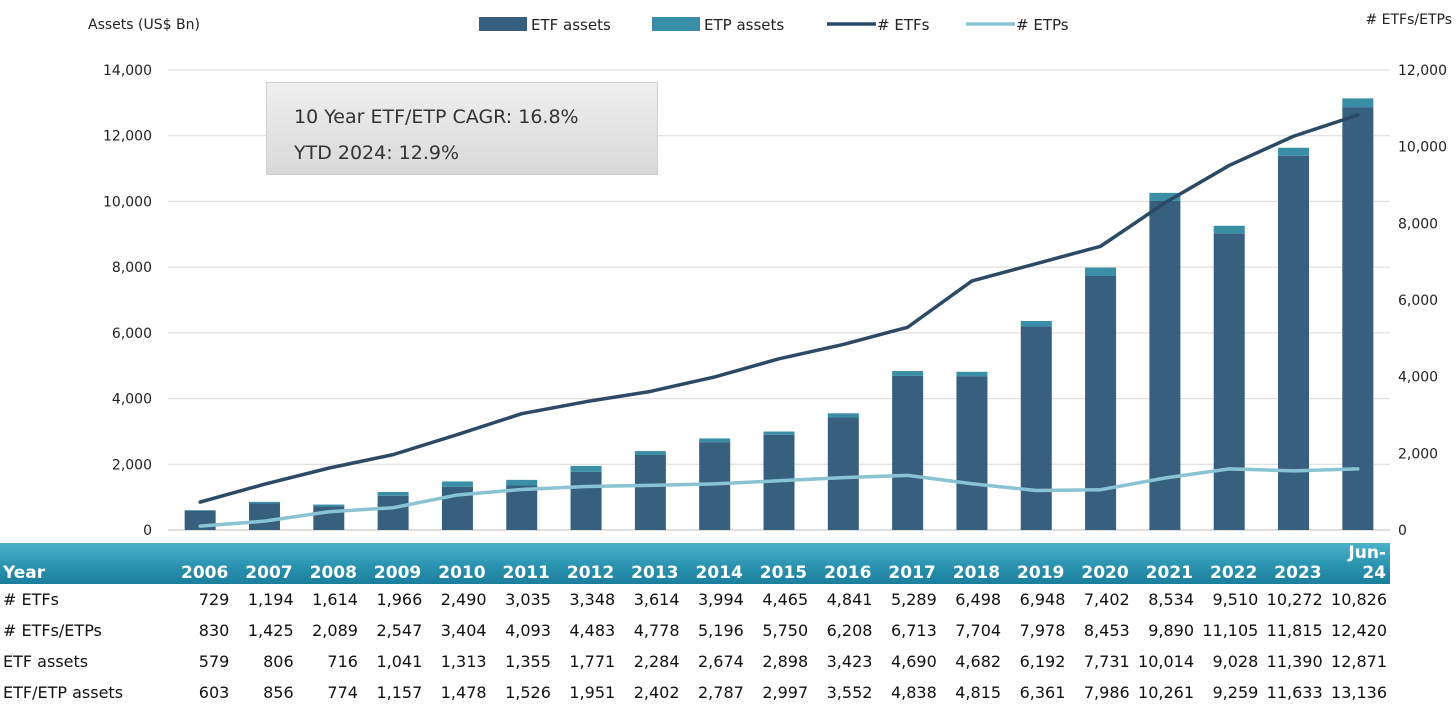  Describe the element at coordinates (714, 563) in the screenshot. I see `table-header-cell: 2014` at that location.